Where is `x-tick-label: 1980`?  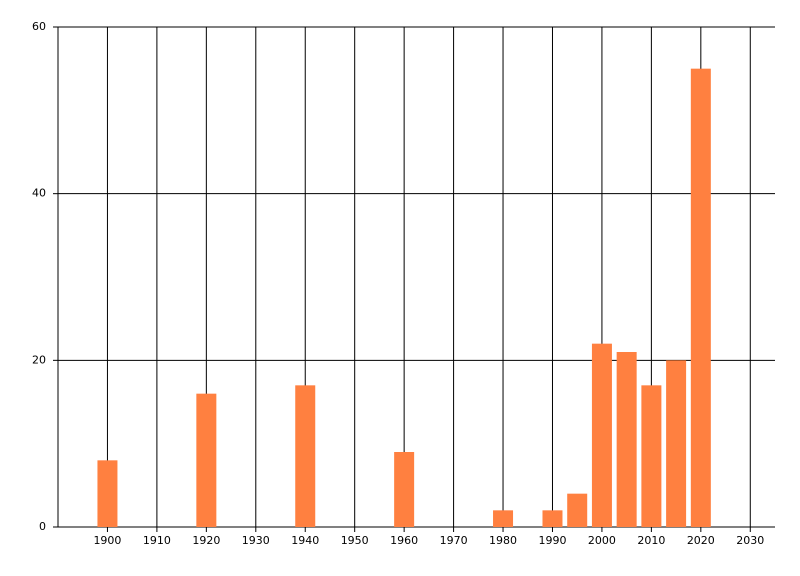
x-tick-label: 1980 is located at coordinates (503, 540).